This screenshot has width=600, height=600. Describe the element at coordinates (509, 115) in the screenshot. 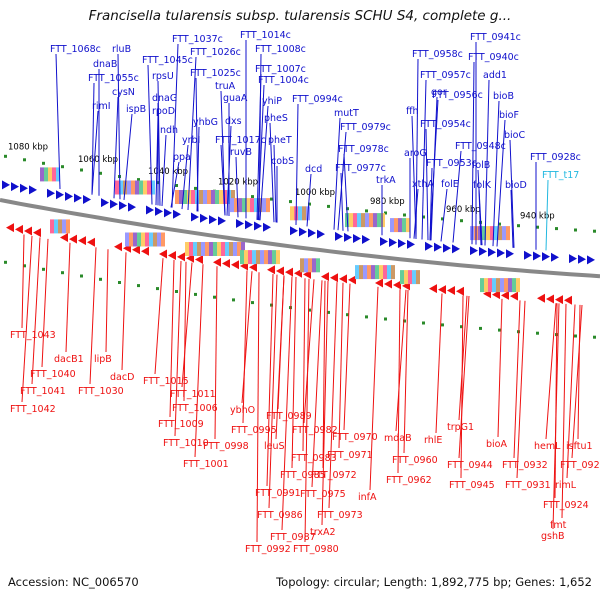

I see `gene-label-forward: bioF` at that location.